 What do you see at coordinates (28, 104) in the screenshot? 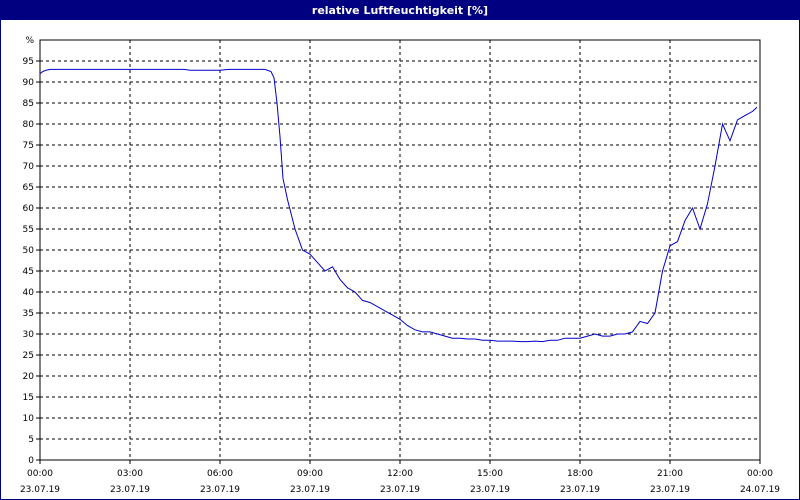
I see `y-tick-label: 85` at bounding box center [28, 104].